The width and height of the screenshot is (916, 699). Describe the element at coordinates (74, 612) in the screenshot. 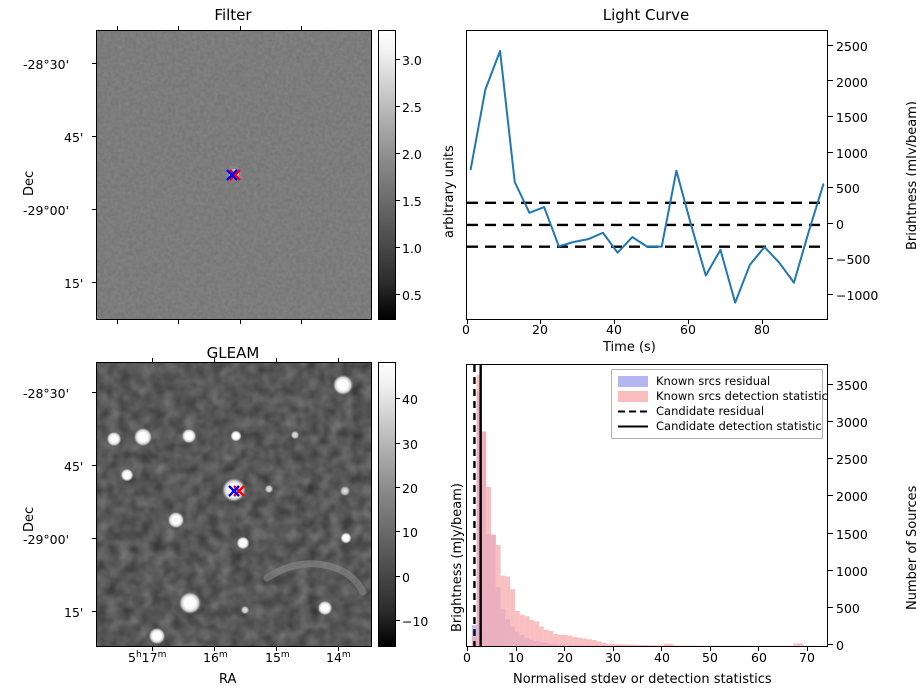

I see `gleam-ytick-3: 15'` at that location.